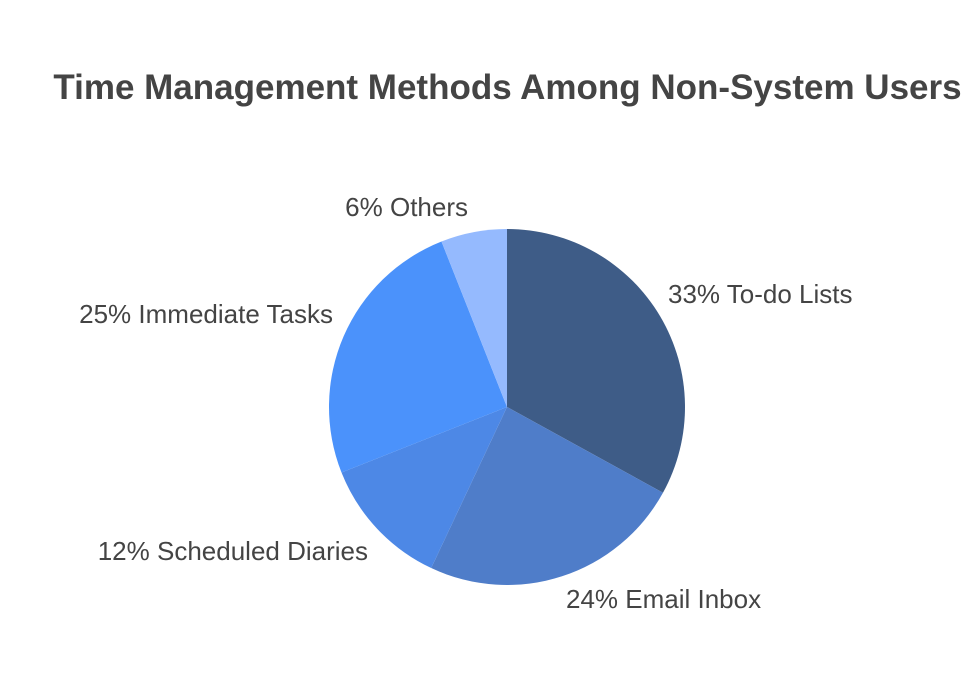 This screenshot has width=975, height=689. I want to click on pie-slice-email-inbox, so click(547, 496).